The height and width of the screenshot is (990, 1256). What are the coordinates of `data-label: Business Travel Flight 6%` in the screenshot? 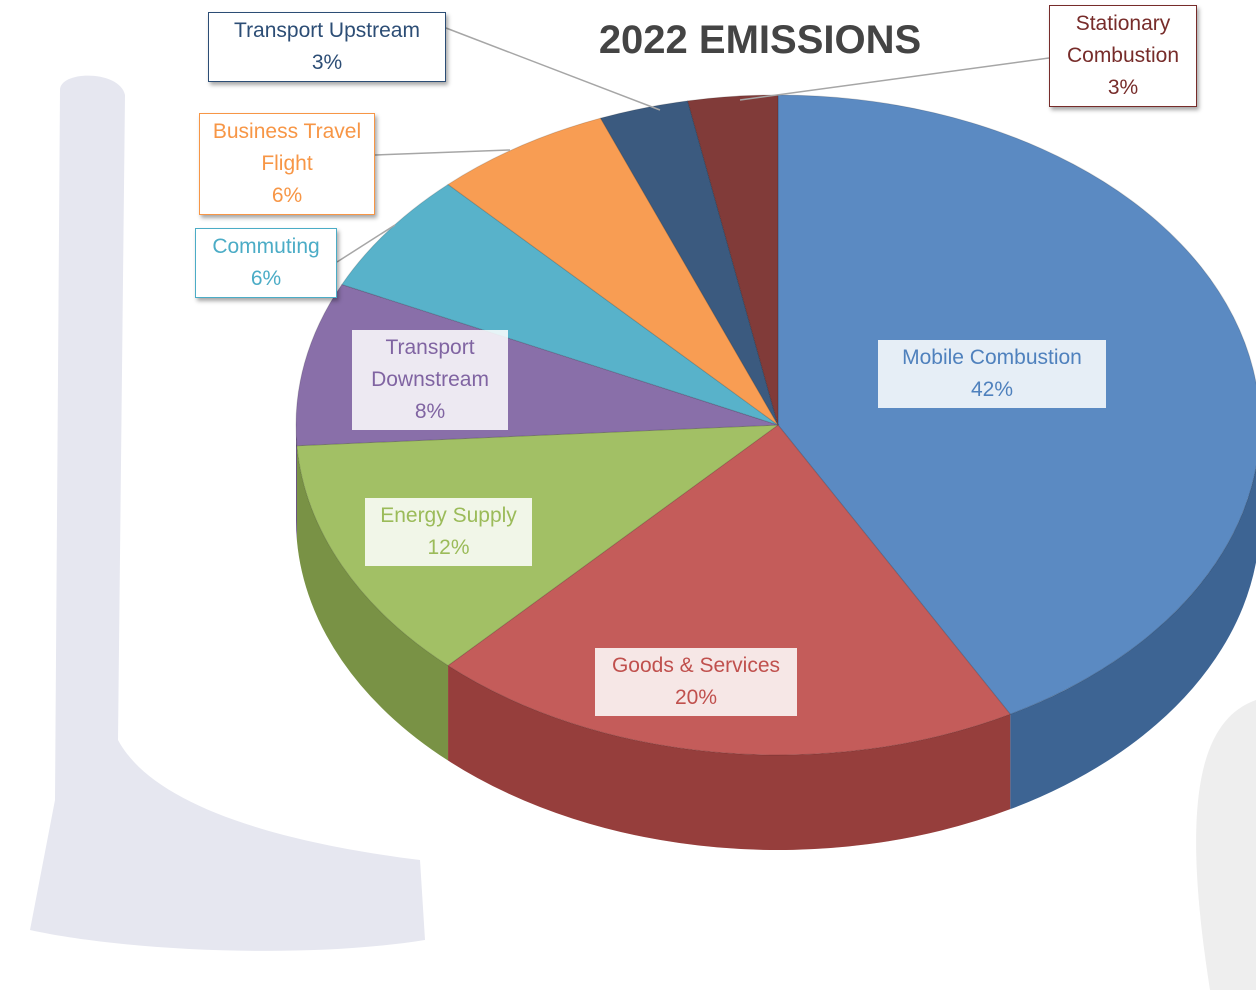 It's located at (287, 164).